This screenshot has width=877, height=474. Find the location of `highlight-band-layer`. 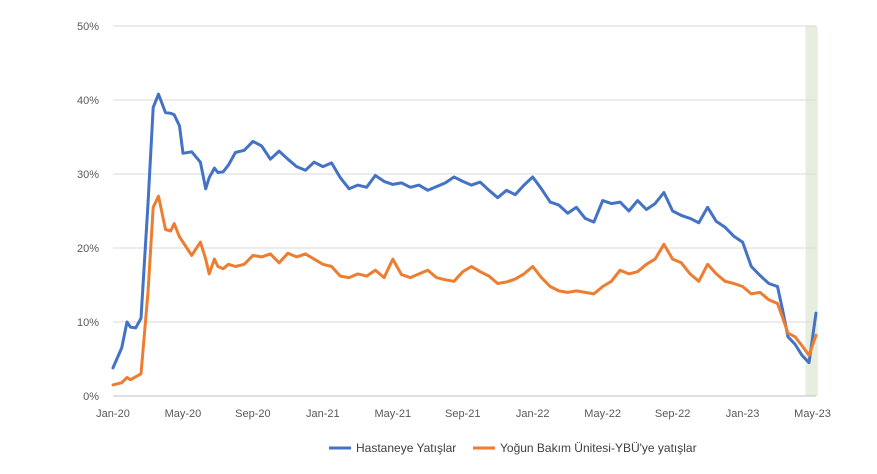

highlight-band-layer is located at coordinates (811, 211).